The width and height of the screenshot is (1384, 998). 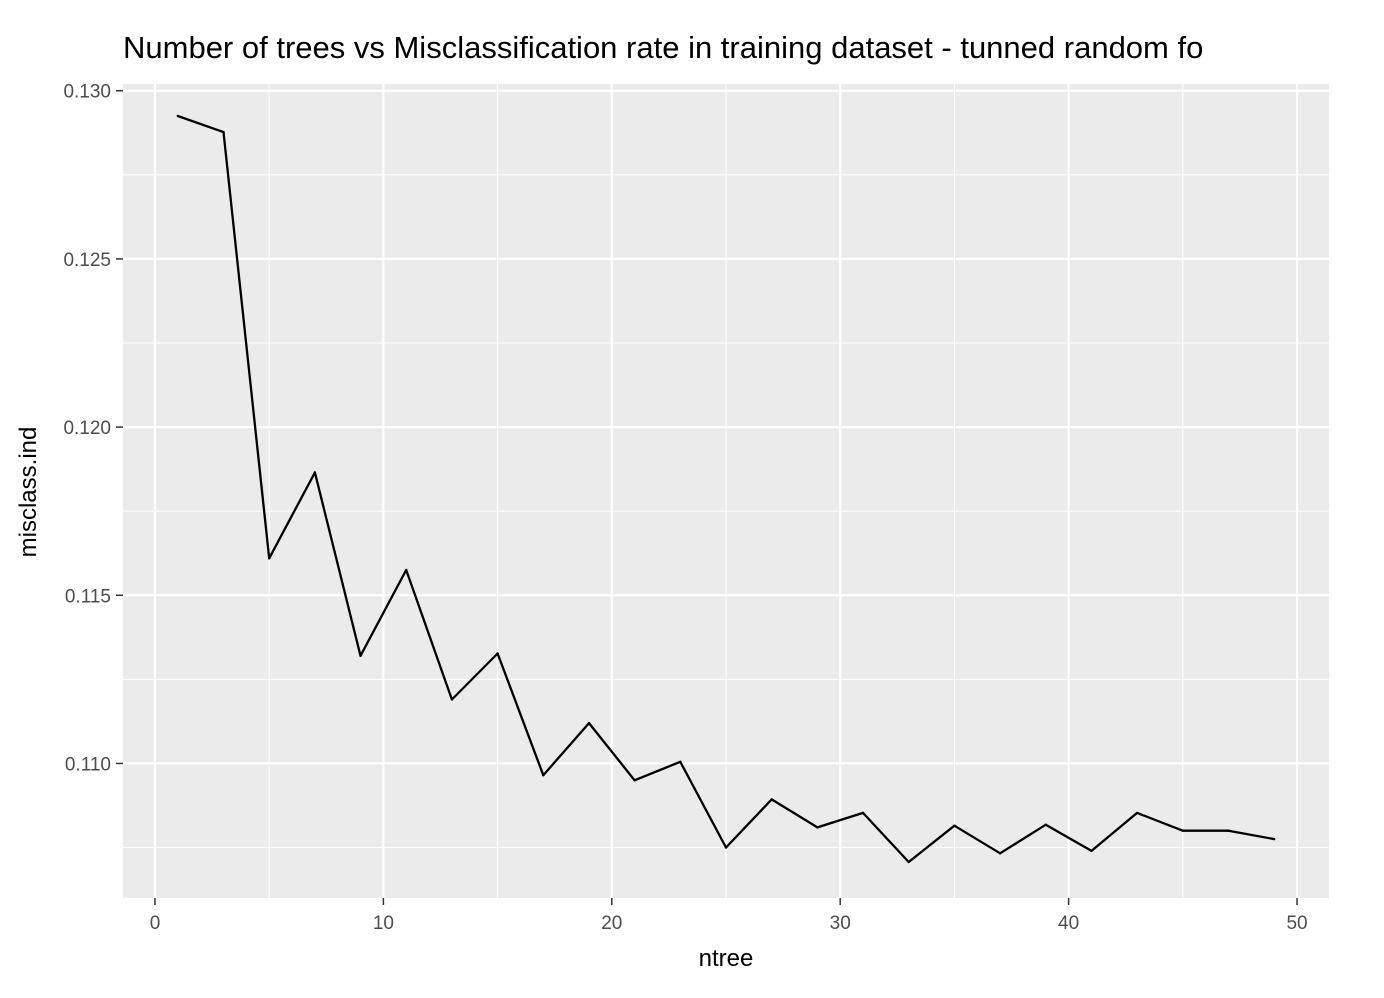 I want to click on y-tick-label: 0.130, so click(x=87, y=92).